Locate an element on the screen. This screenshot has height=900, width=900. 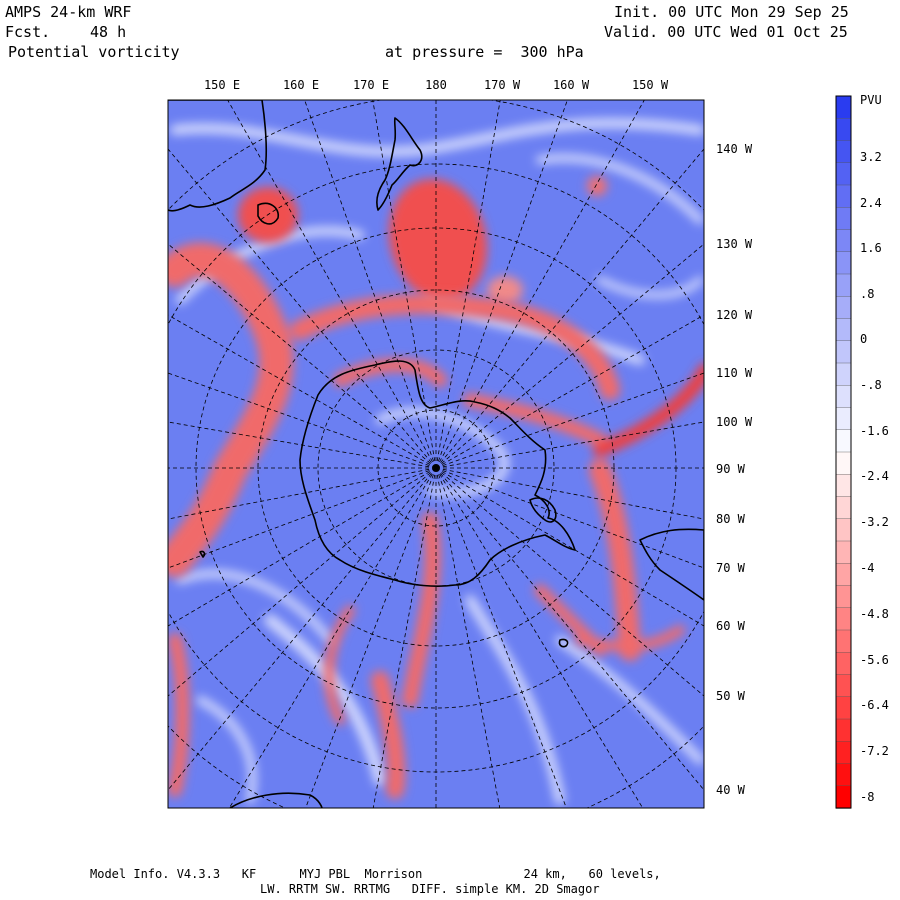
lon-label-170e: 170 E is located at coordinates (371, 85).